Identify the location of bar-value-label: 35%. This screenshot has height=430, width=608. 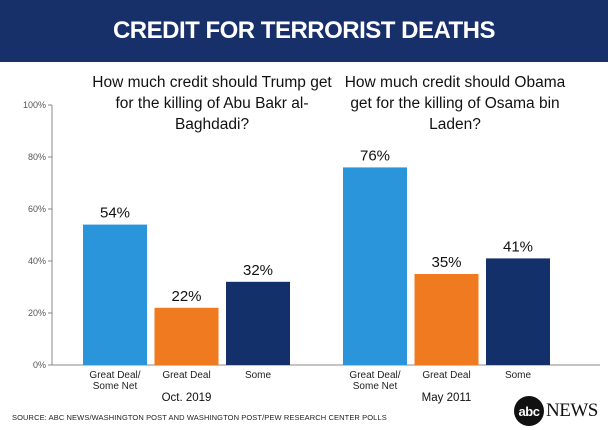
(446, 262).